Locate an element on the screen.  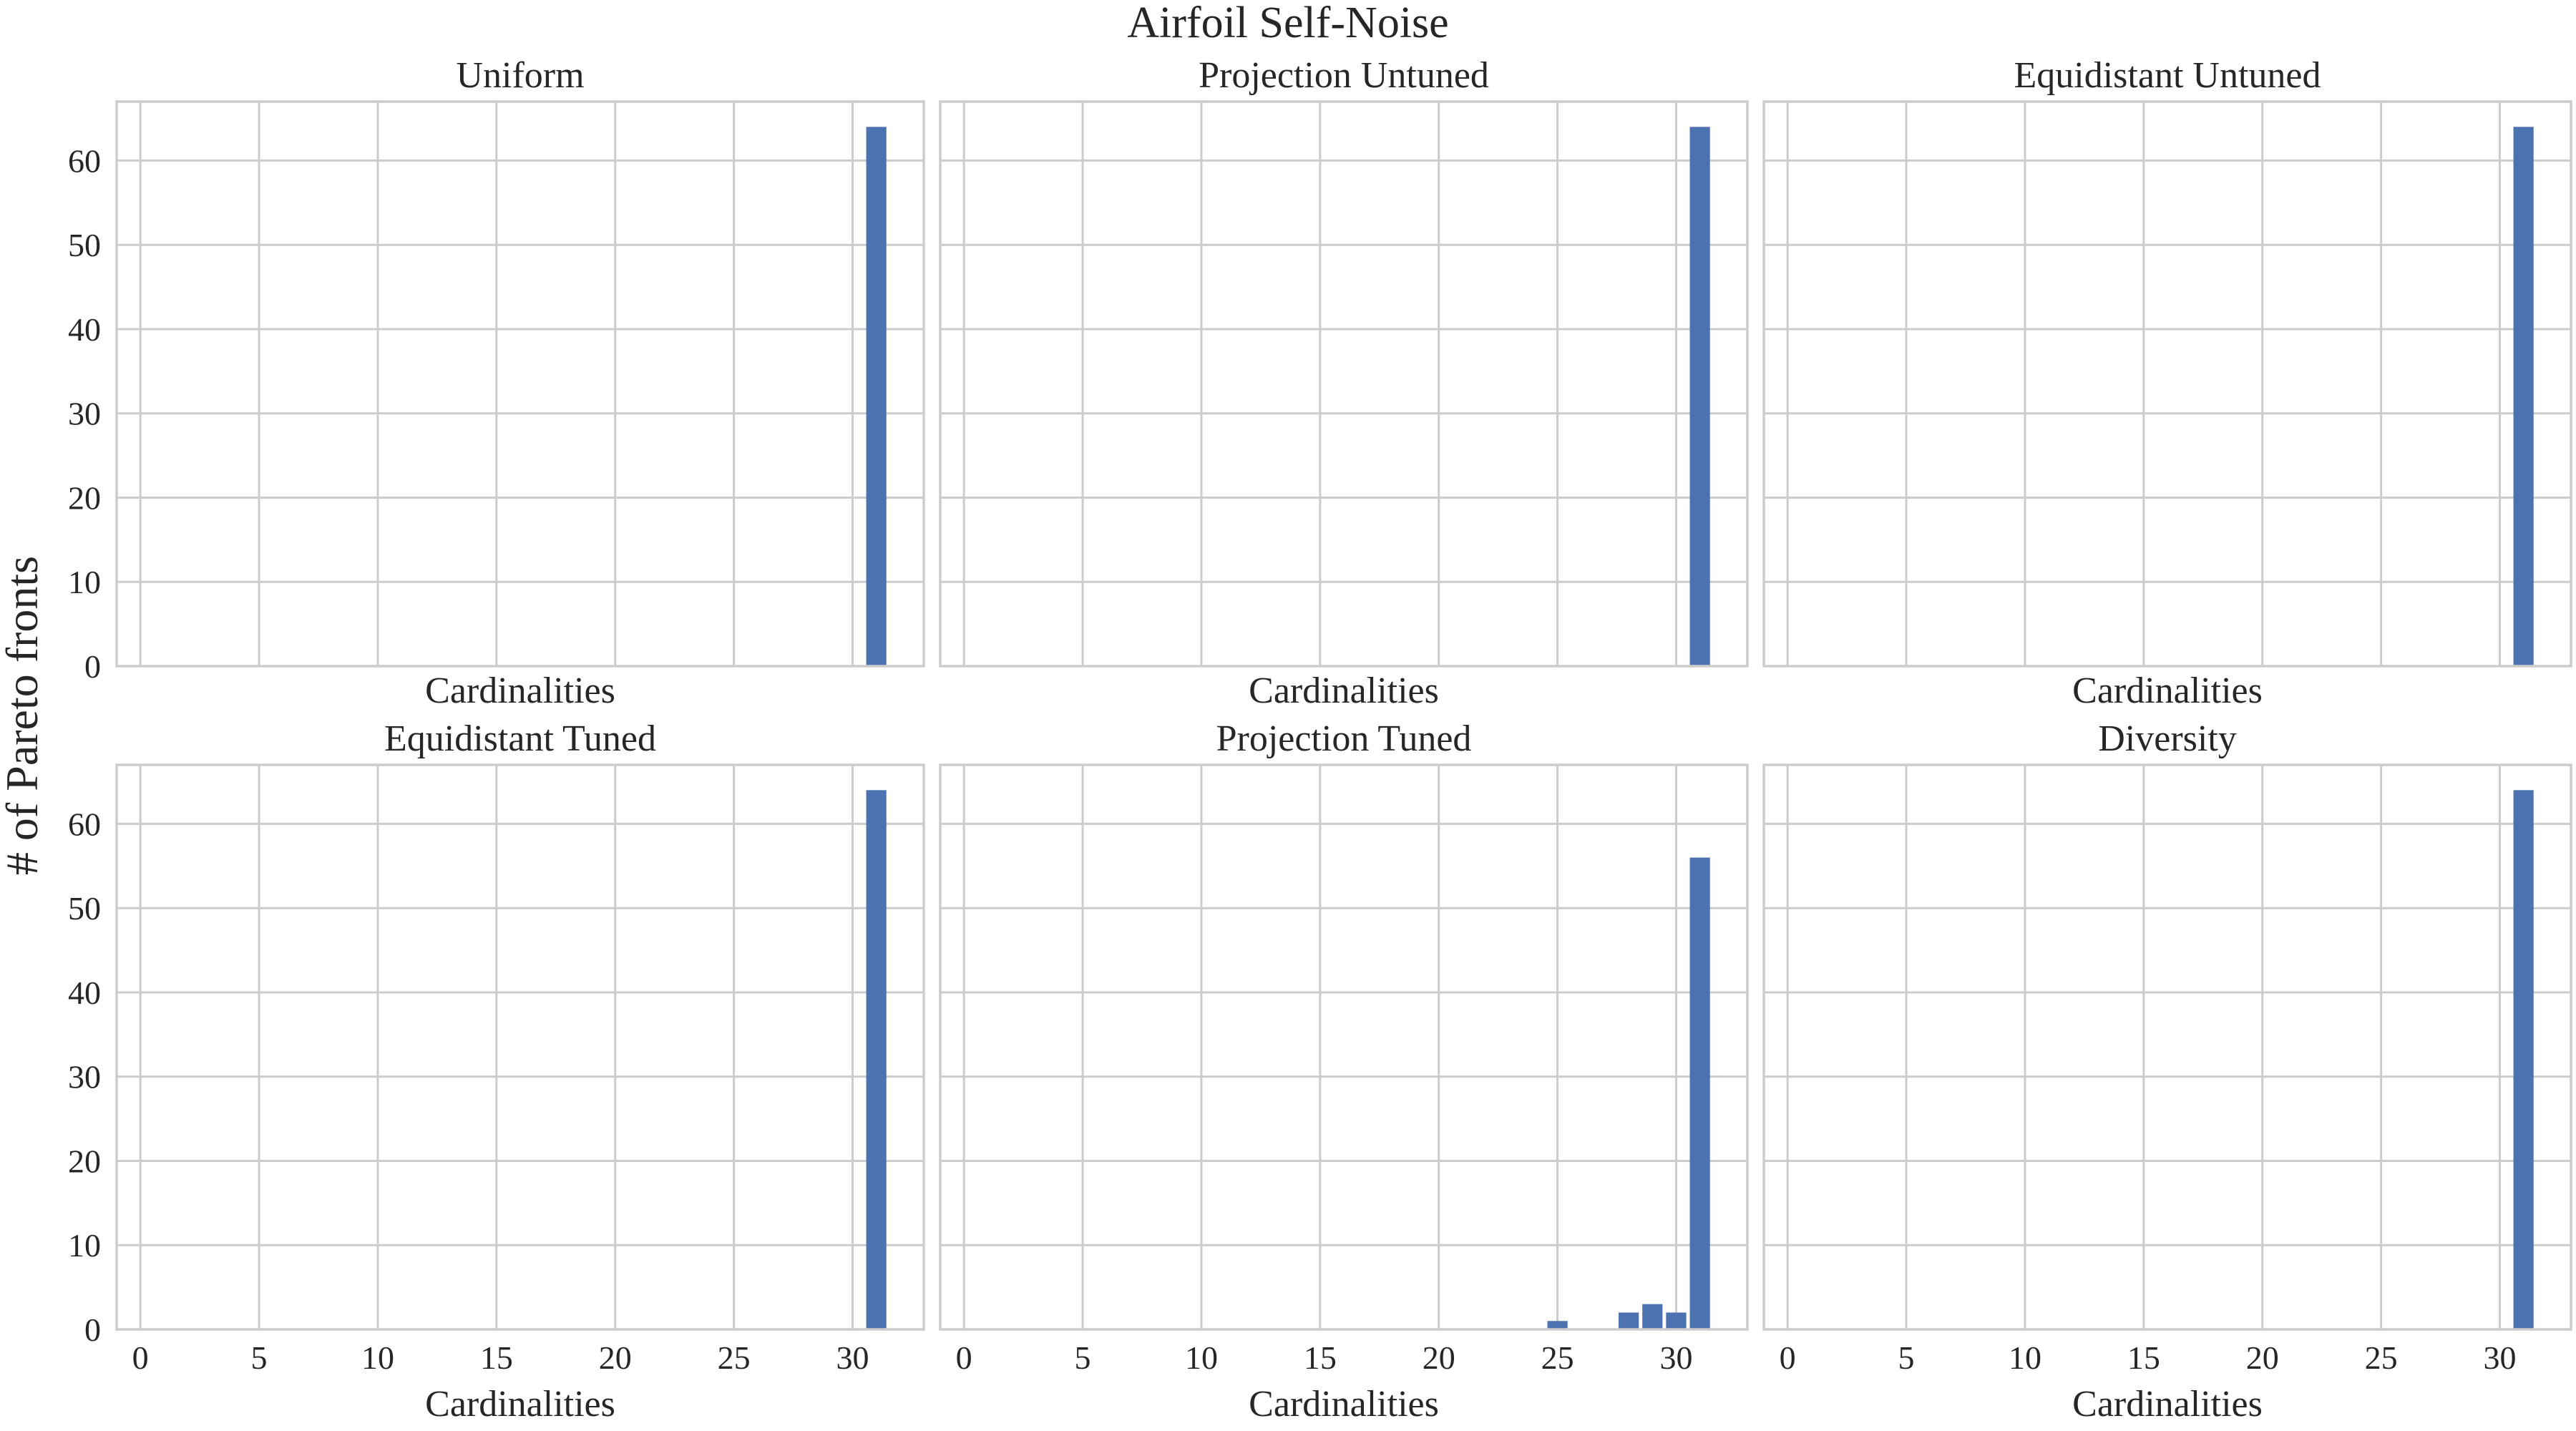
panel-title: Projection Untuned is located at coordinates (1344, 76).